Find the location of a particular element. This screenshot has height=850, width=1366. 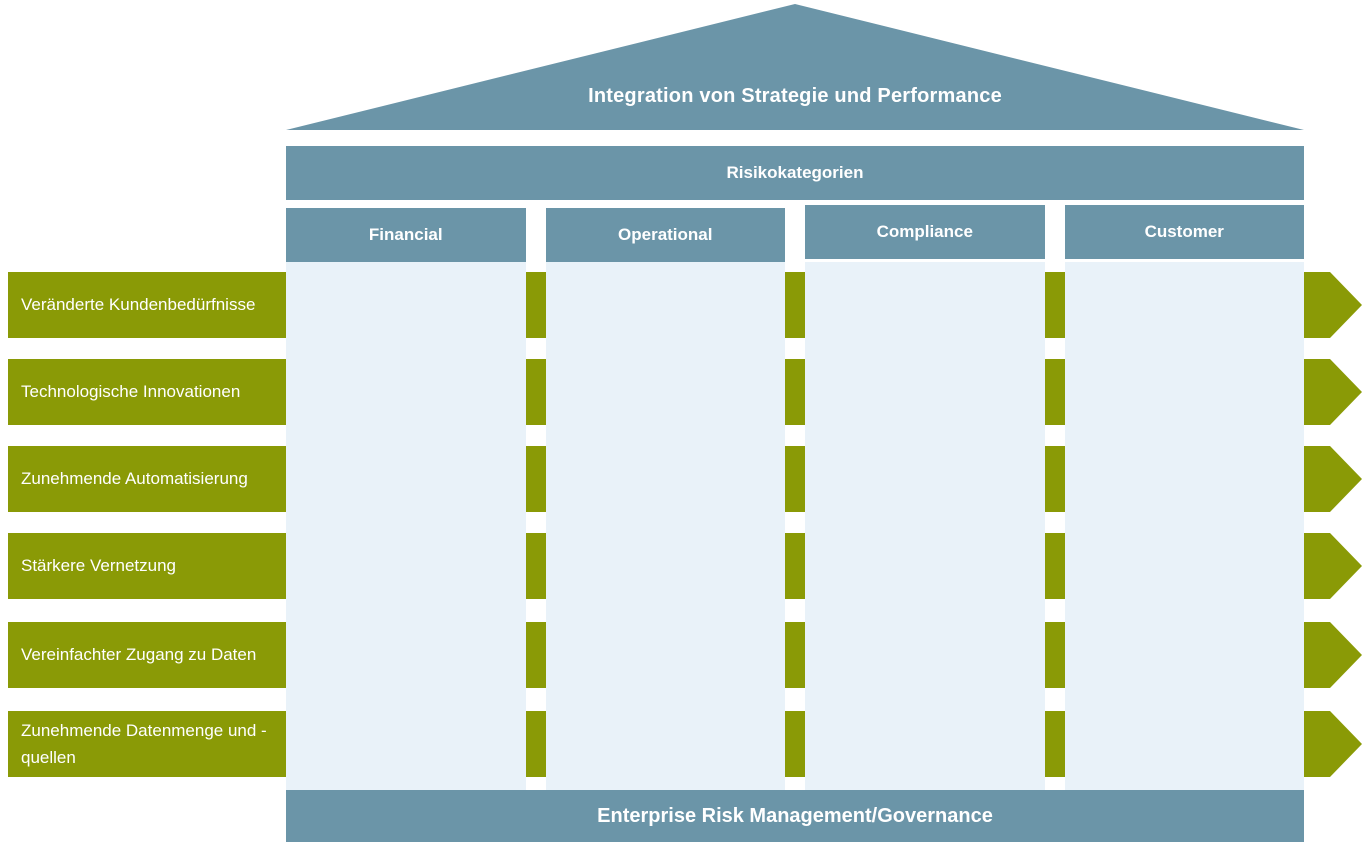

pillar-header-operational: Operational is located at coordinates (665, 235).